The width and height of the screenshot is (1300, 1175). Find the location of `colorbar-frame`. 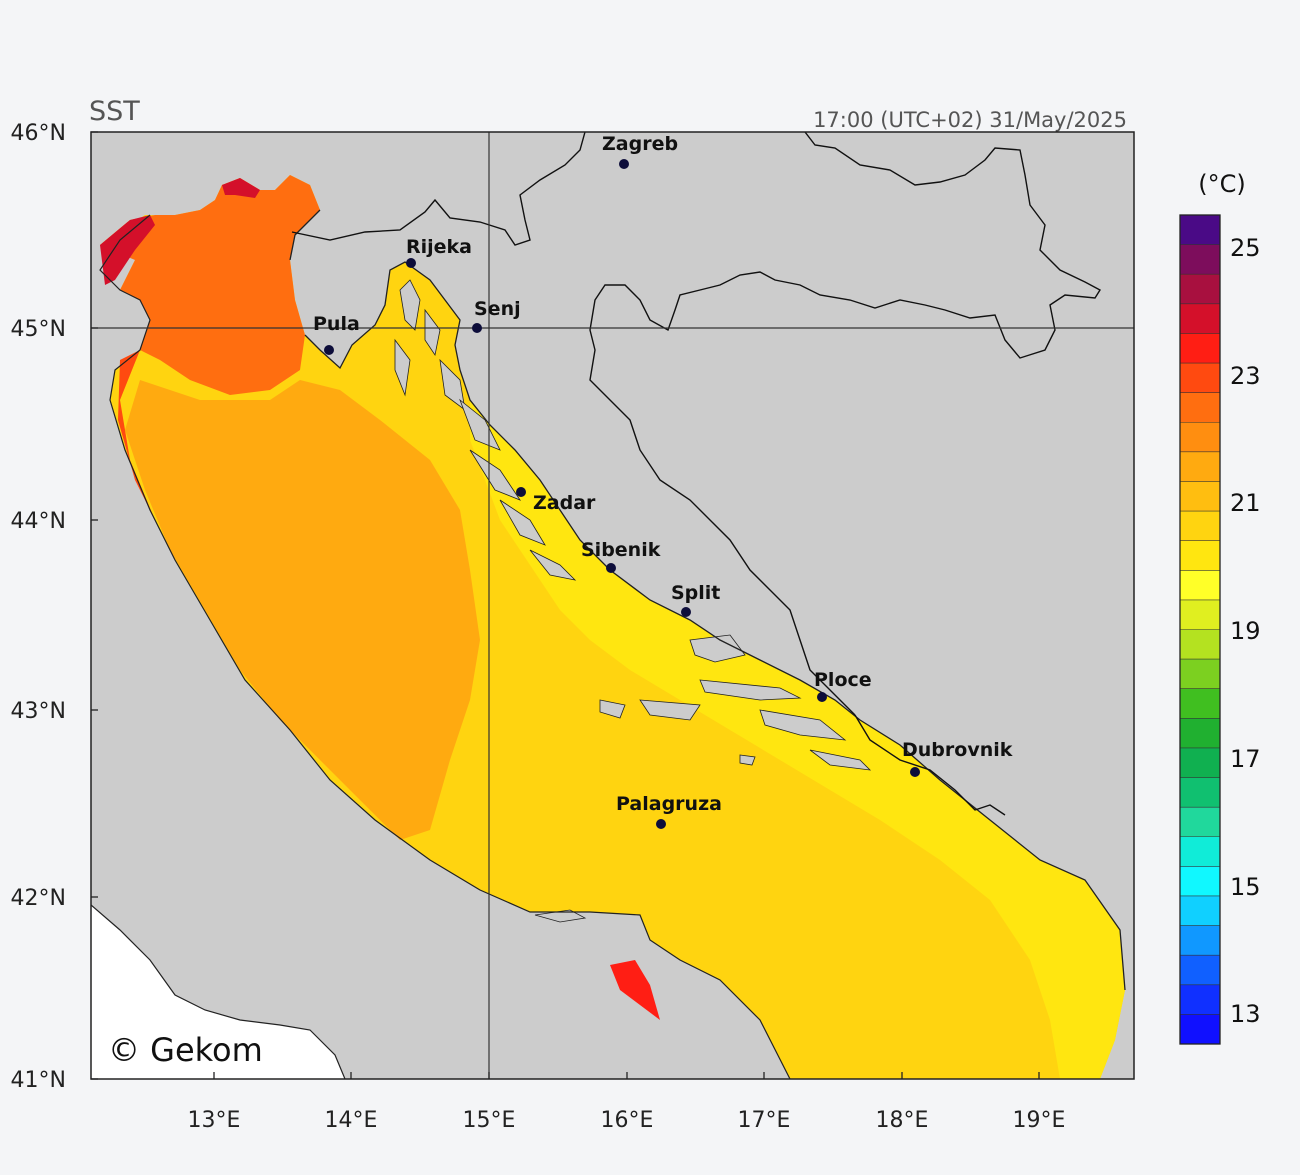

colorbar-frame is located at coordinates (1200, 629).